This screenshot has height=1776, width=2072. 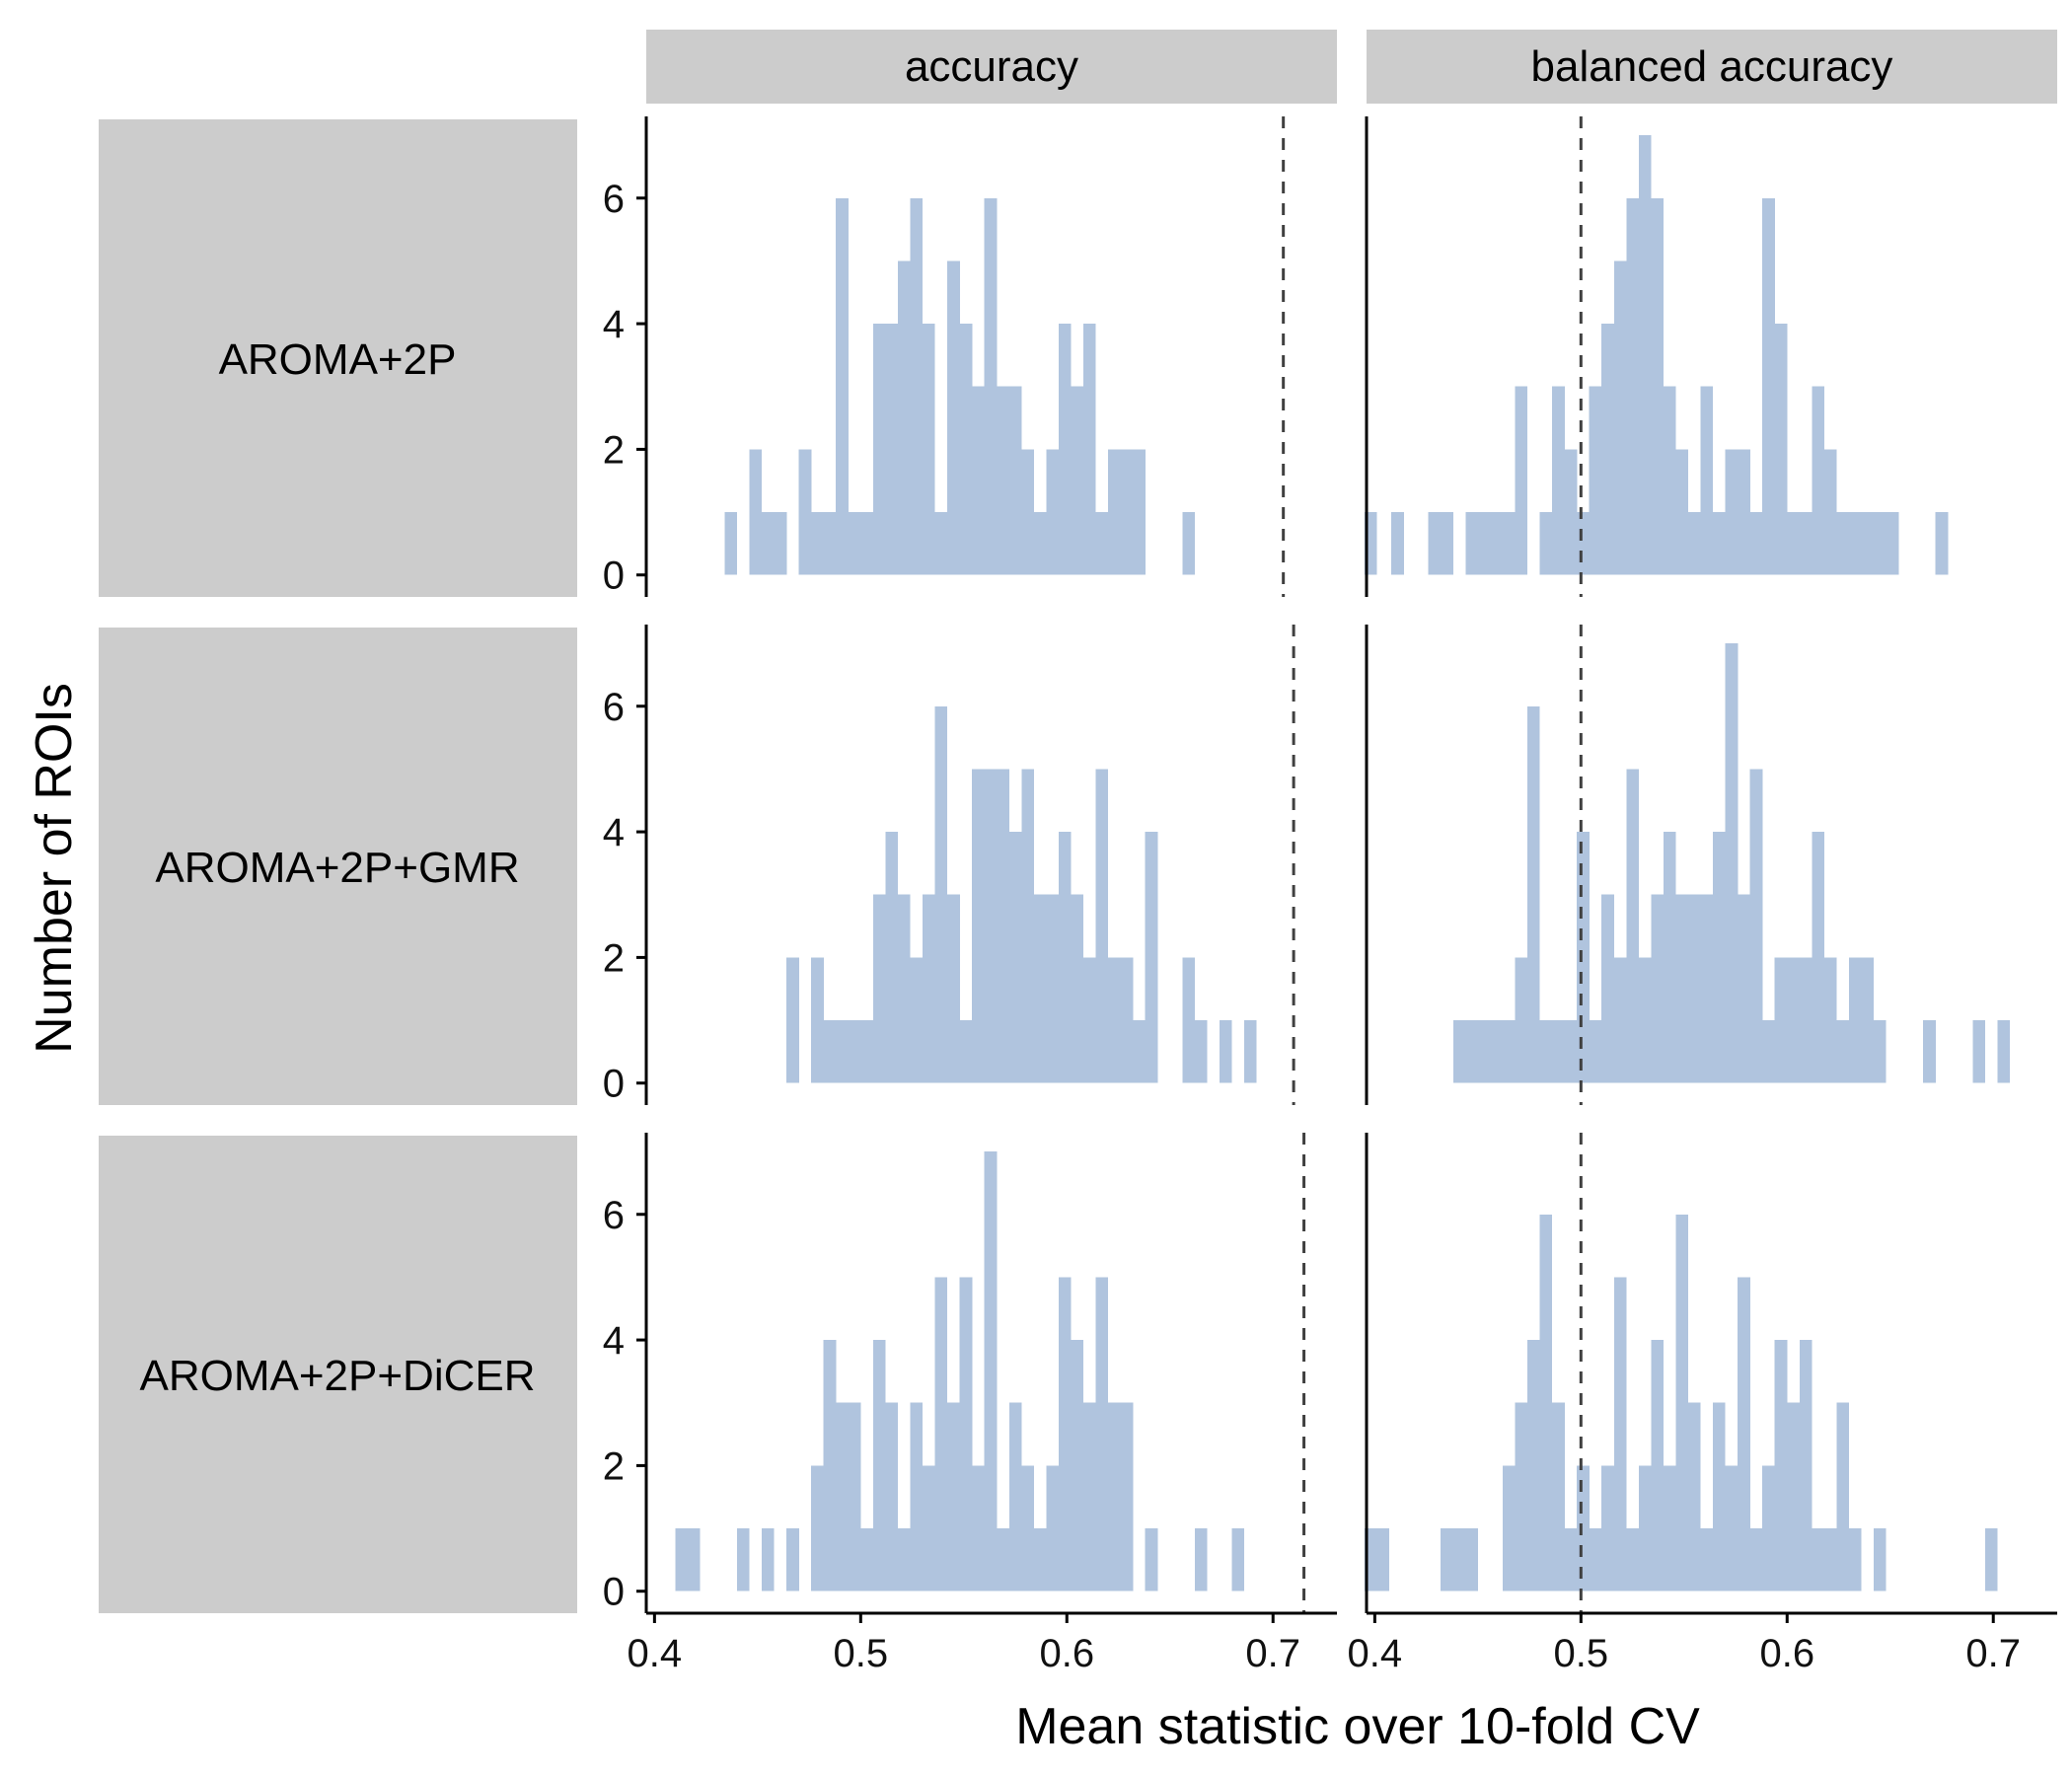 I want to click on column-strip-label: balanced accuracy, so click(x=1712, y=67).